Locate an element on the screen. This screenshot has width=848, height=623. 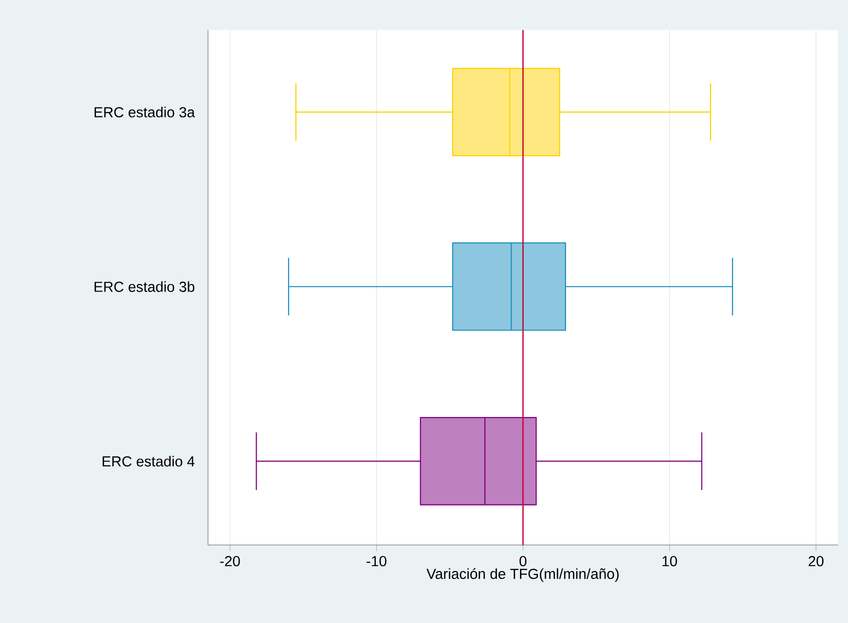
x-tick-label: 0 is located at coordinates (523, 561).